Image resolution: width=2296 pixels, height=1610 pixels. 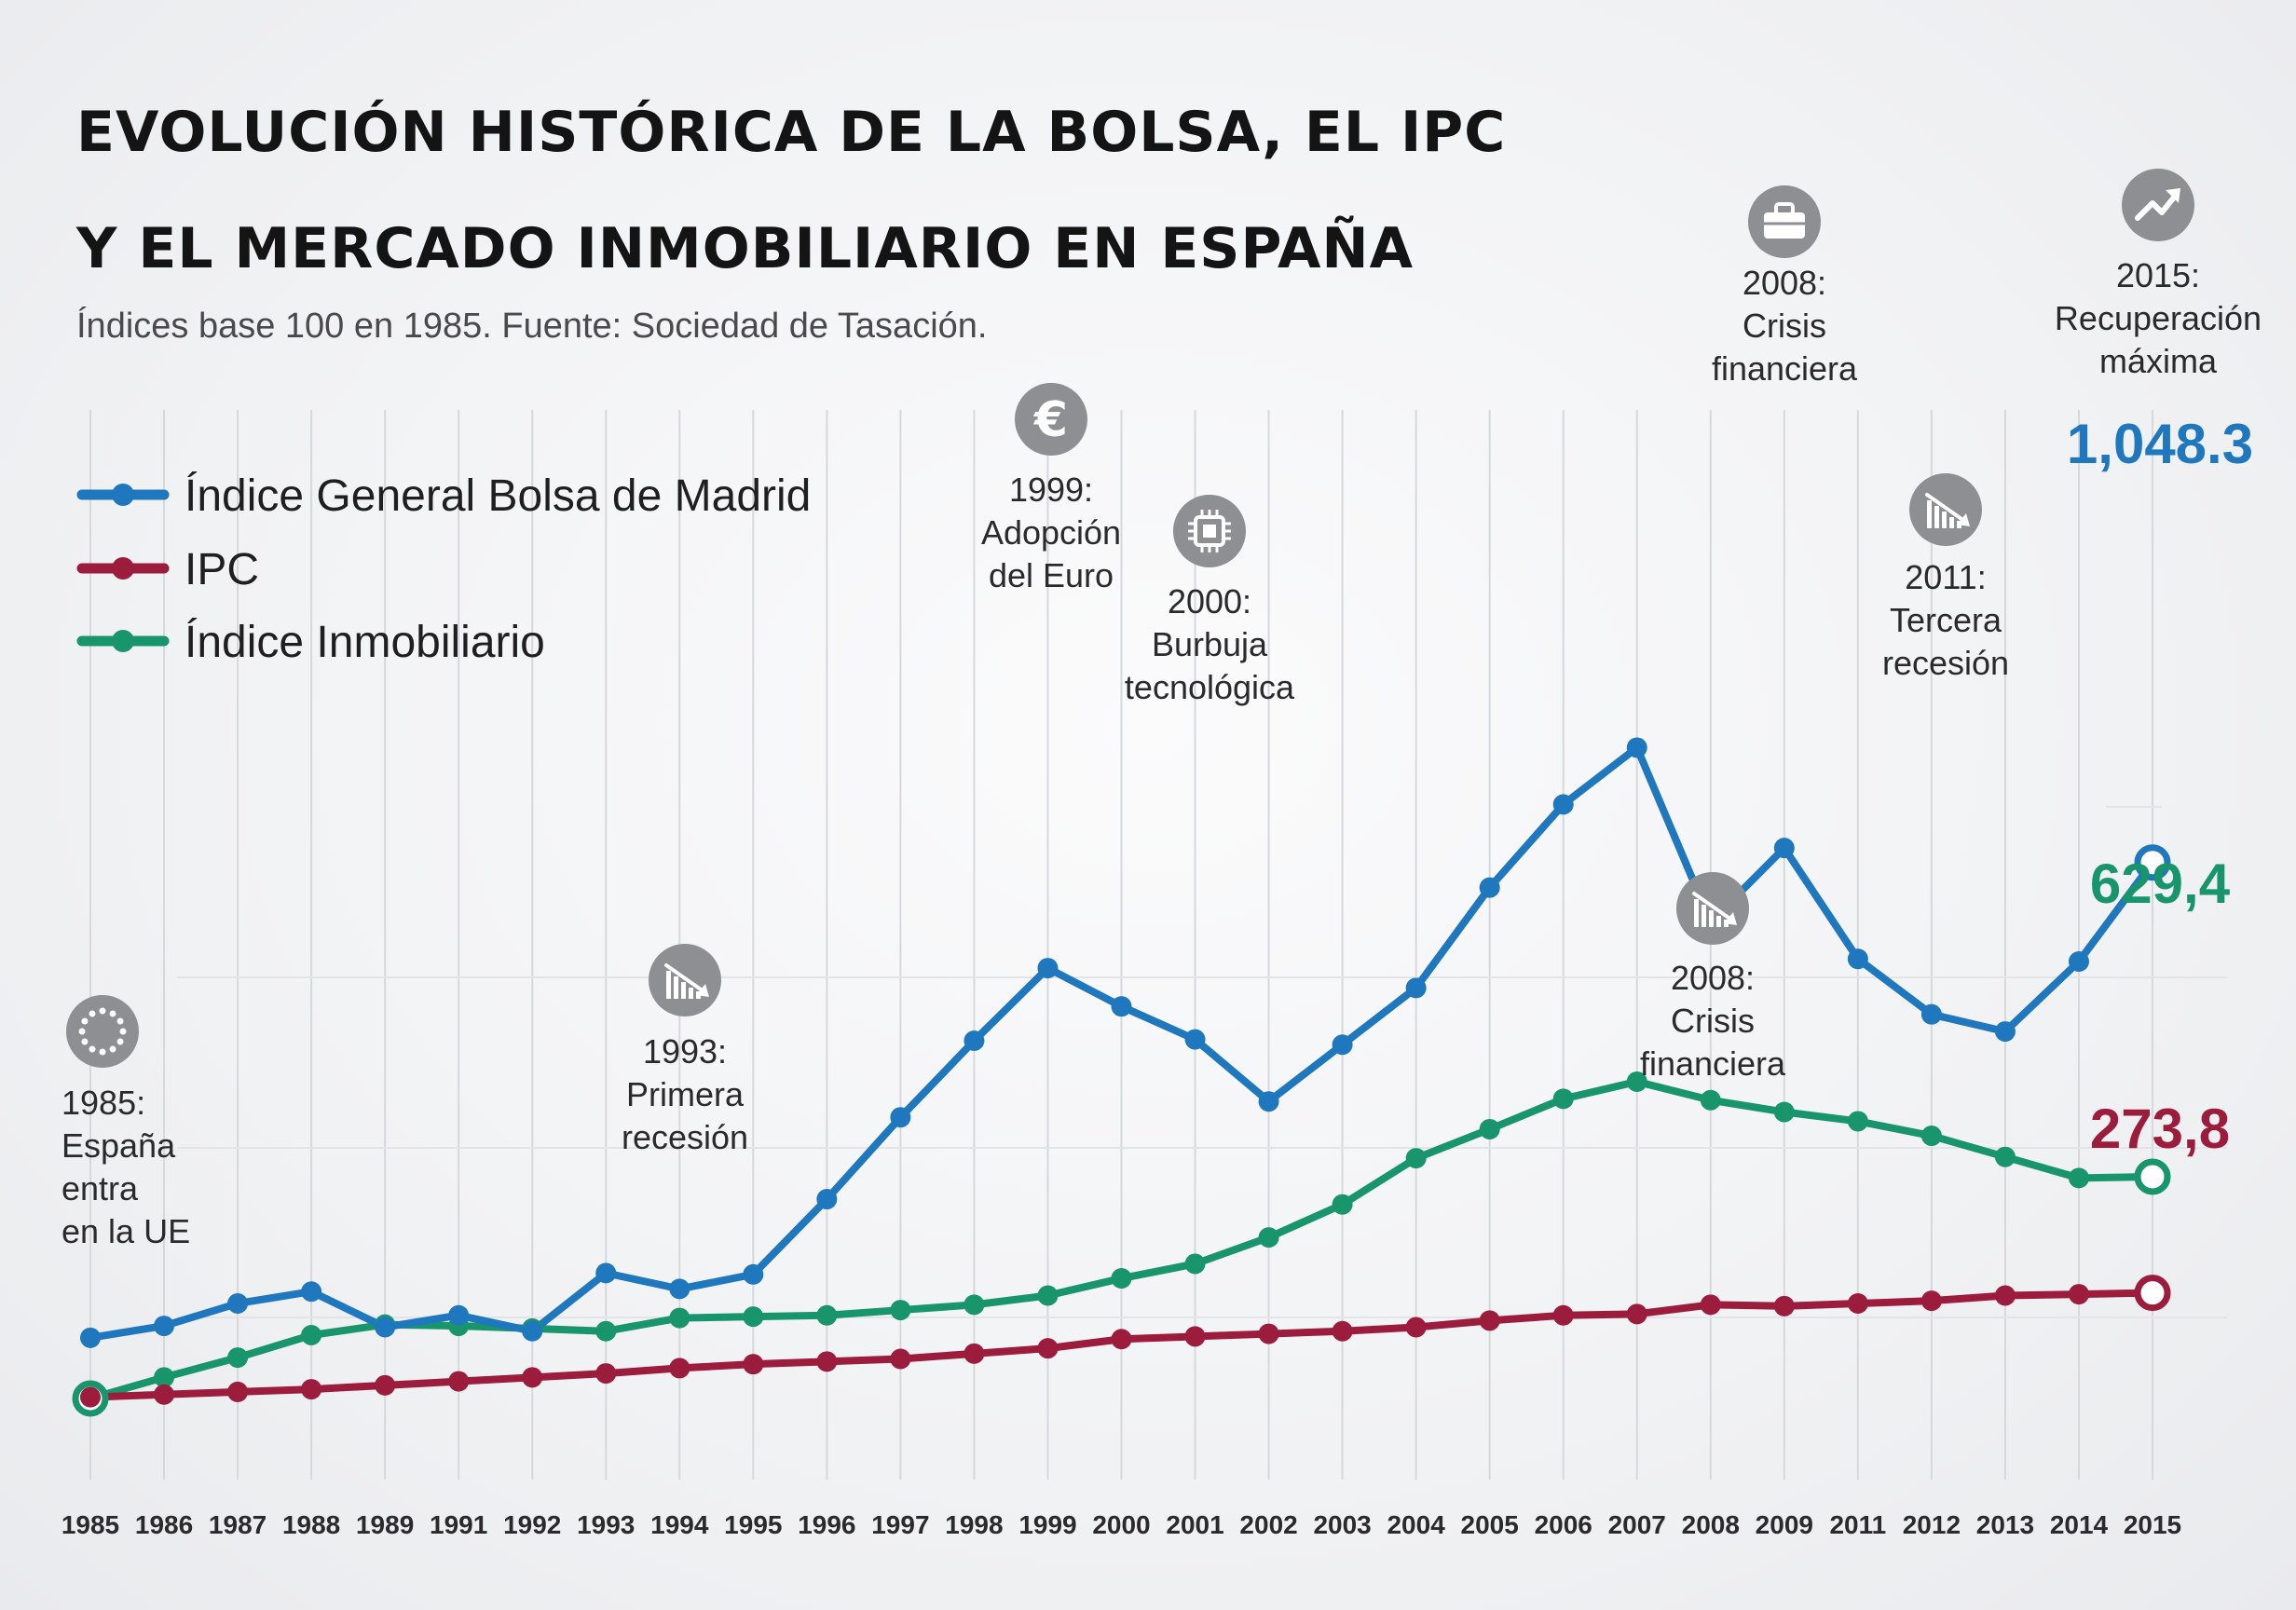 I want to click on annotation-text: 1985:, so click(x=103, y=1103).